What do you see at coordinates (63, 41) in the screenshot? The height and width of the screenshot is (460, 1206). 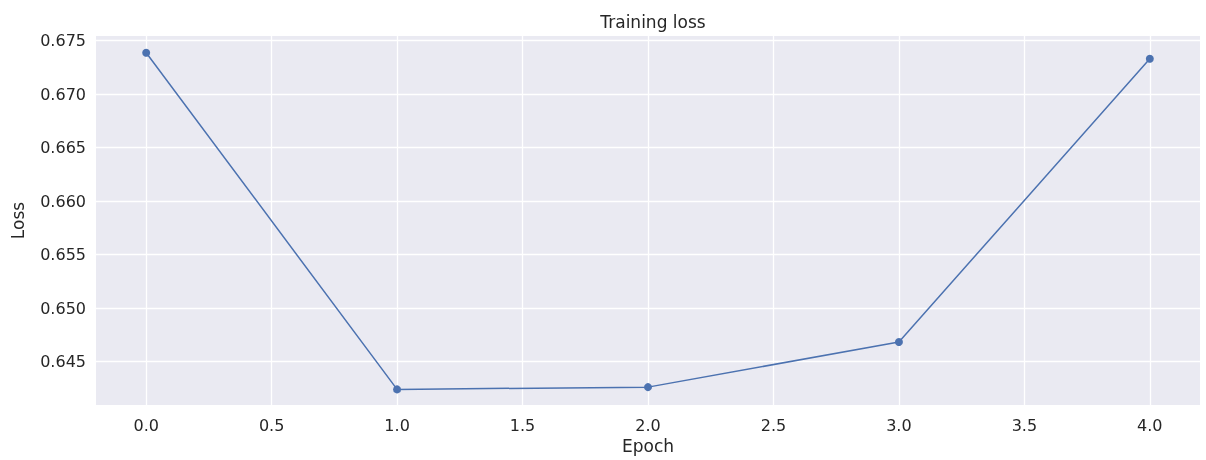 I see `y-tick-label: 0.675` at bounding box center [63, 41].